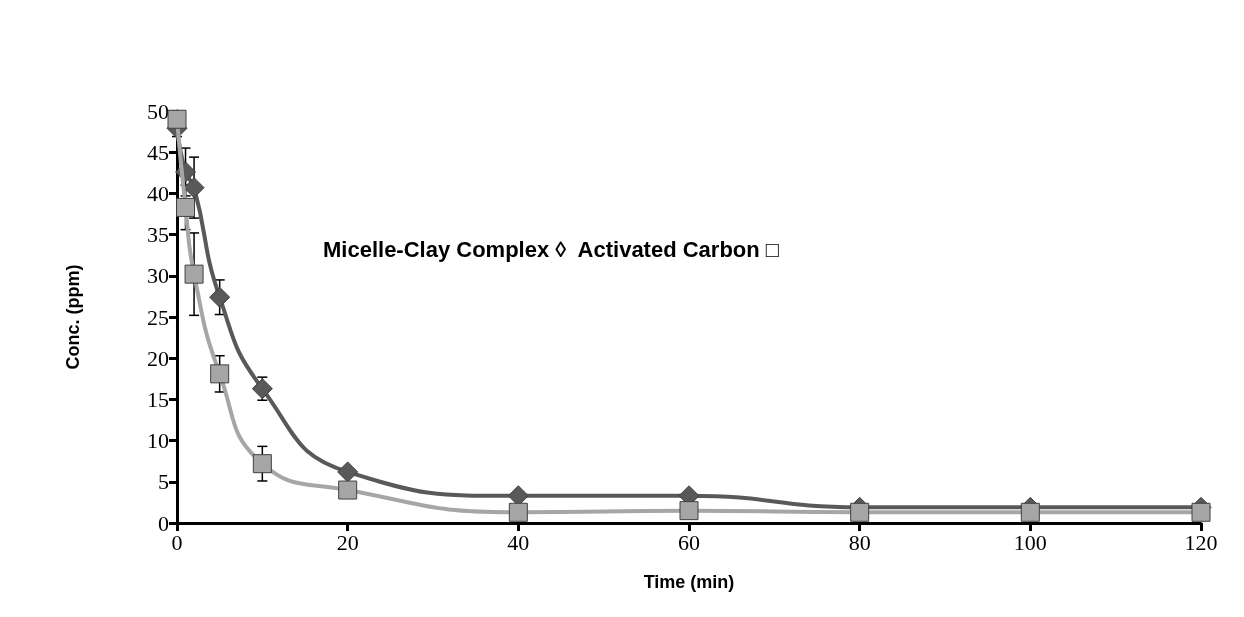 This screenshot has height=617, width=1244. Describe the element at coordinates (158, 276) in the screenshot. I see `y-tick-label: 30` at that location.